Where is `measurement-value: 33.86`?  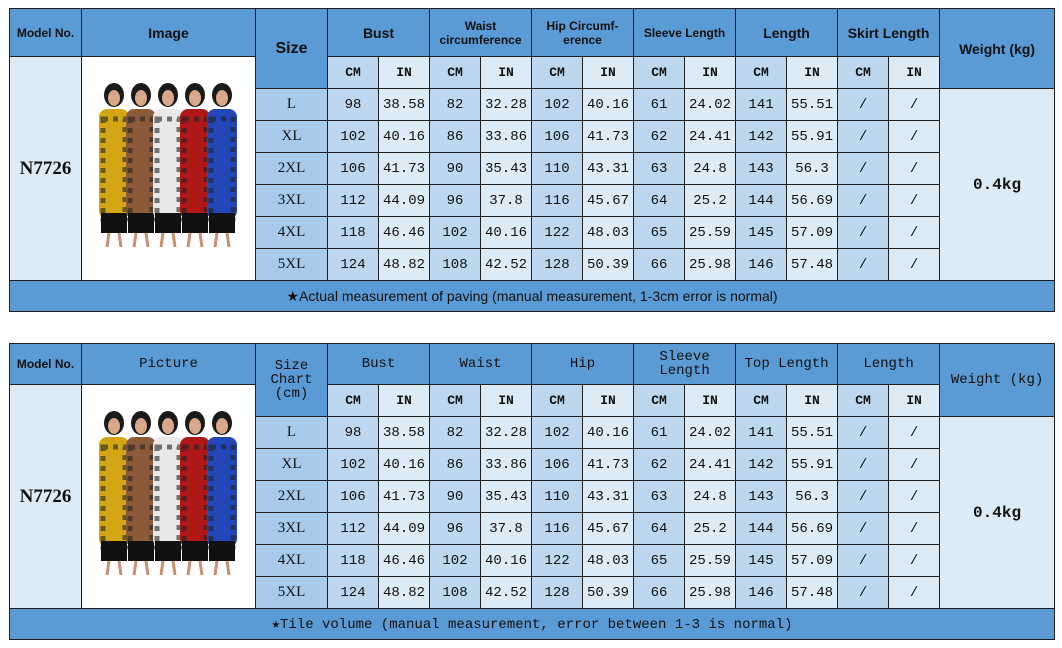 measurement-value: 33.86 is located at coordinates (506, 464).